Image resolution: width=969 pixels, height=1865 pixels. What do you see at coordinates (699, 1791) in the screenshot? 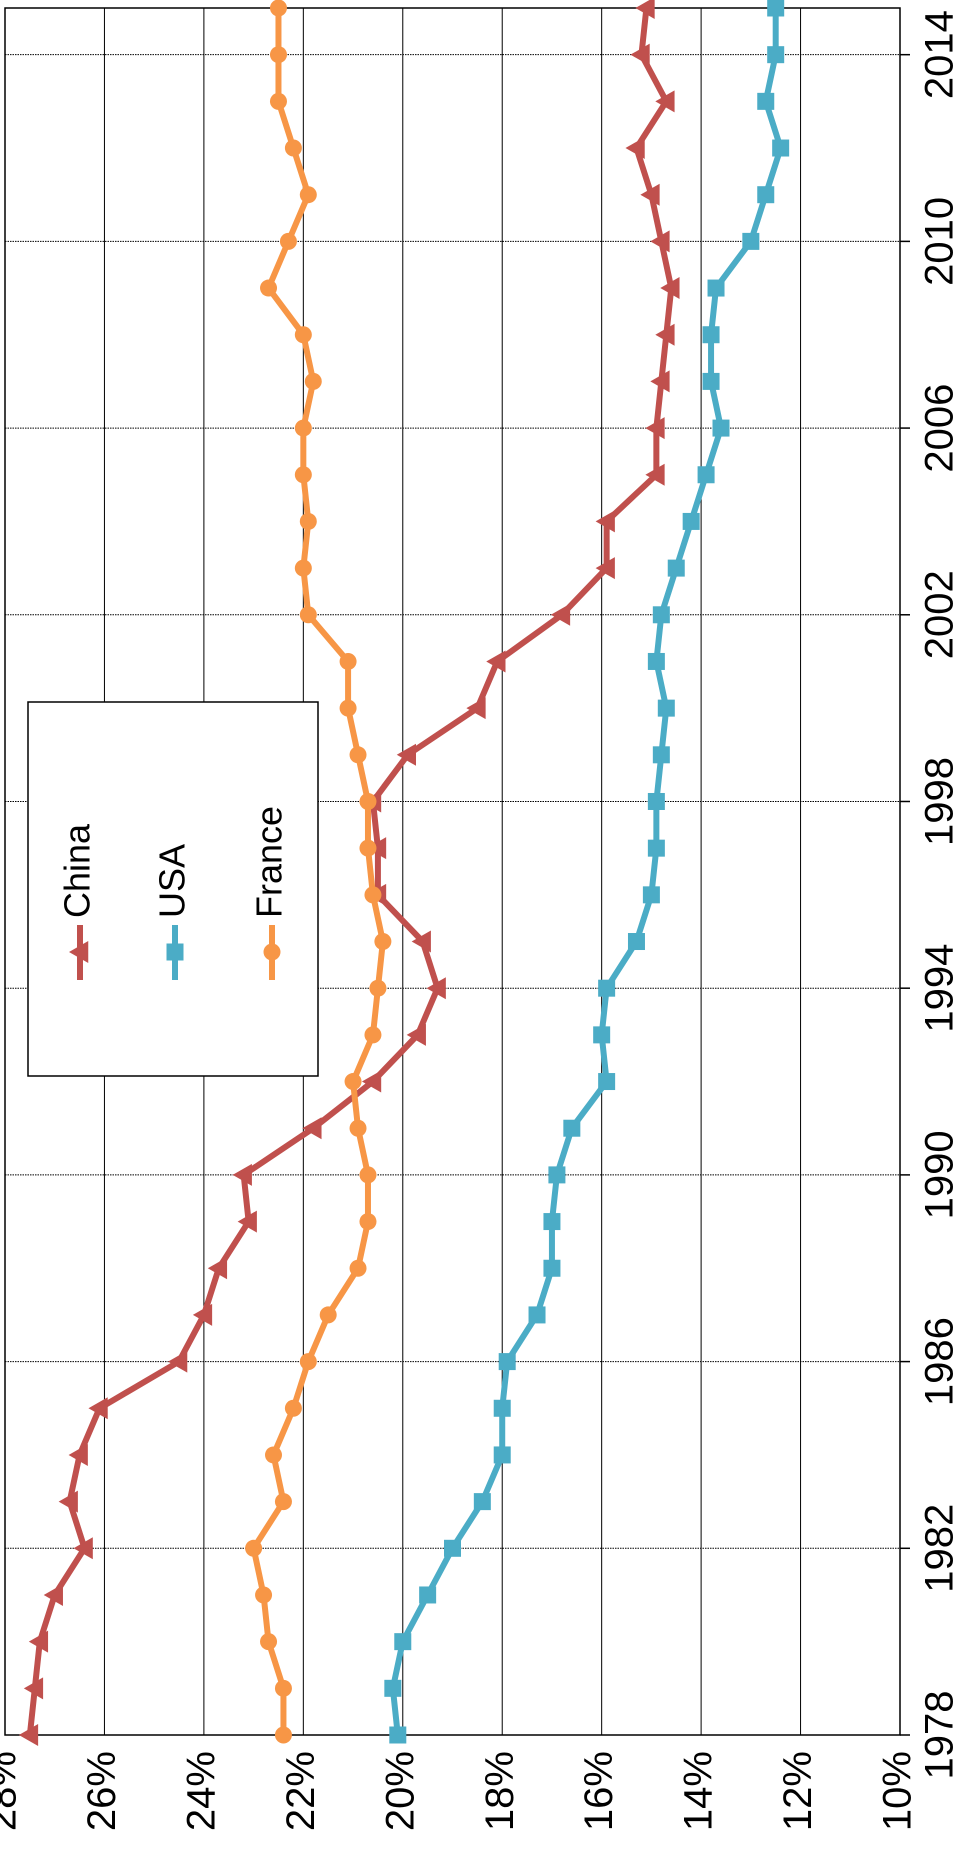
I see `y-tick-label: 14%` at bounding box center [699, 1791].